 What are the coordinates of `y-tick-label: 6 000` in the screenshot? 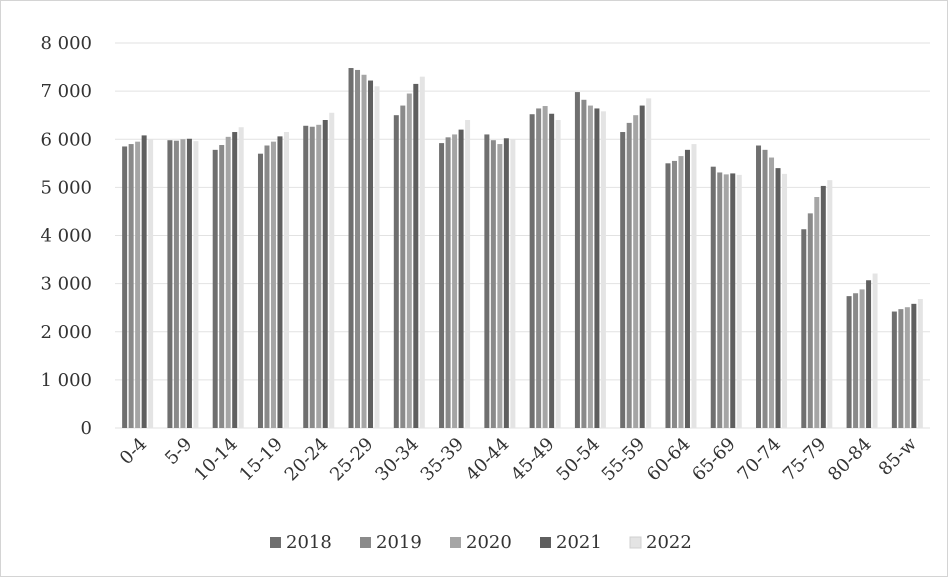 It's located at (66, 139).